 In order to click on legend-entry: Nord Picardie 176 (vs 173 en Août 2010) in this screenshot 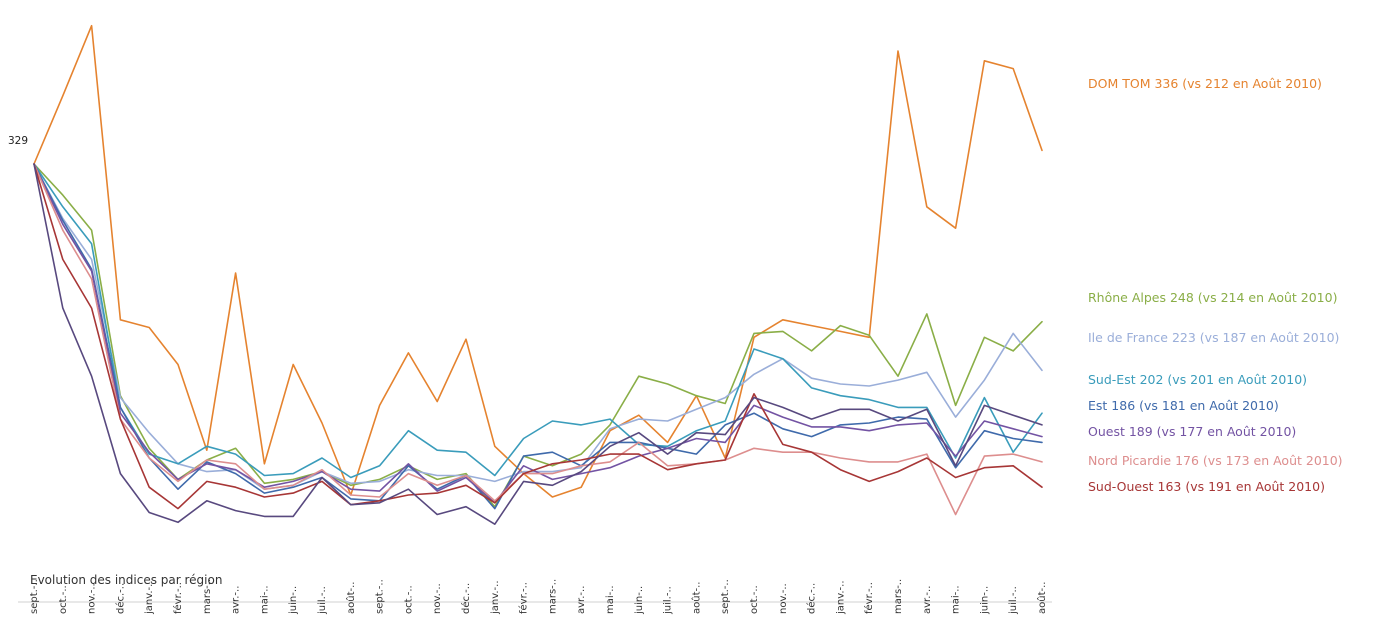, I will do `click(1215, 460)`.